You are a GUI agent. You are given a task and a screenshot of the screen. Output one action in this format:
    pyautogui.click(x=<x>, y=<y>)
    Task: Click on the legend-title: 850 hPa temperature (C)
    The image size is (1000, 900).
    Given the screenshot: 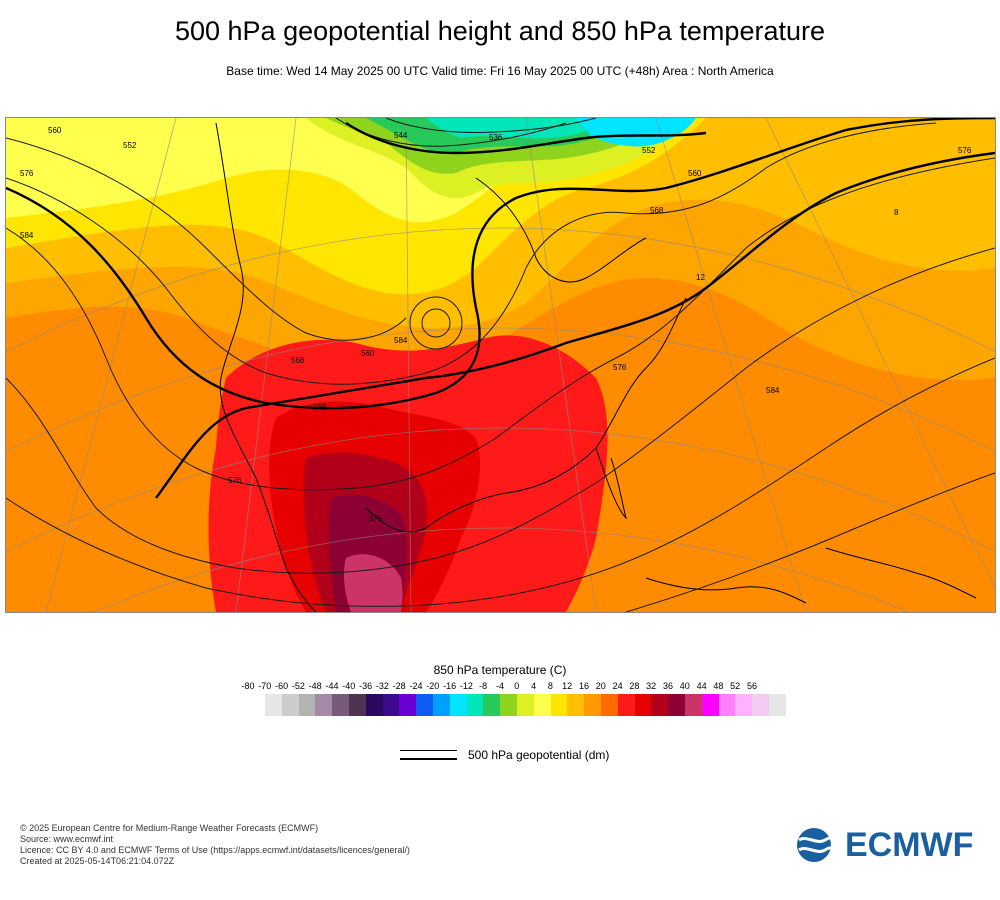 What is the action you would take?
    pyautogui.click(x=500, y=670)
    